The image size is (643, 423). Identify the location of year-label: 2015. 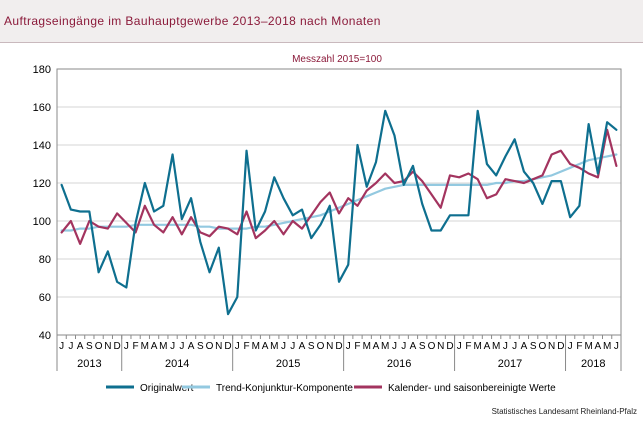
(288, 364).